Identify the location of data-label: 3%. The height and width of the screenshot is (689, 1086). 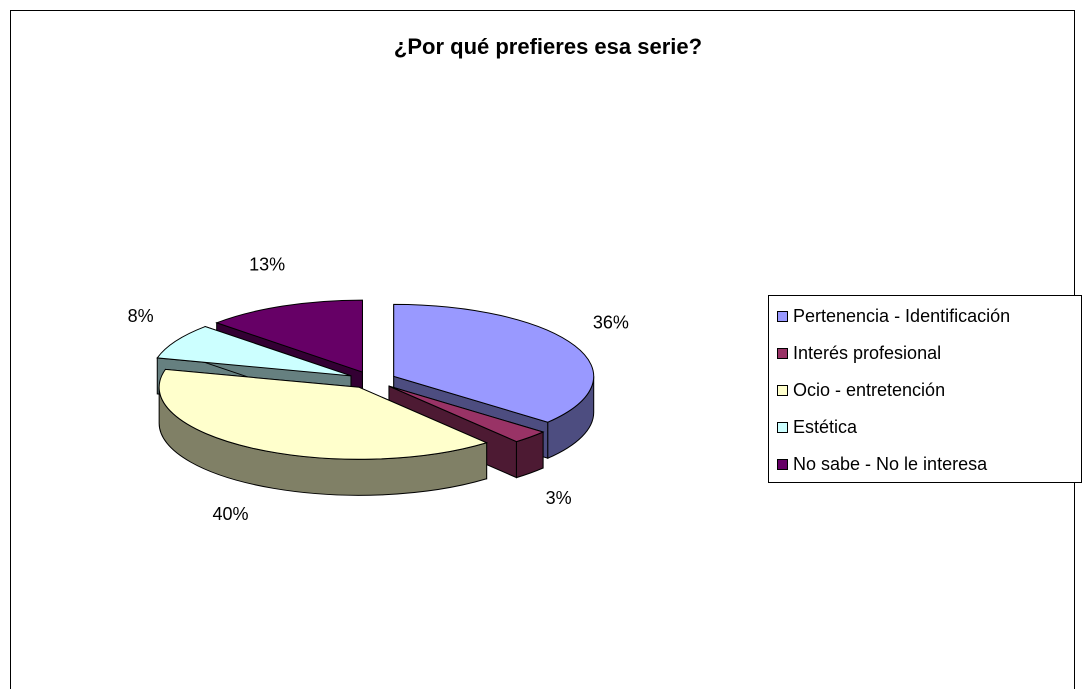
(559, 498).